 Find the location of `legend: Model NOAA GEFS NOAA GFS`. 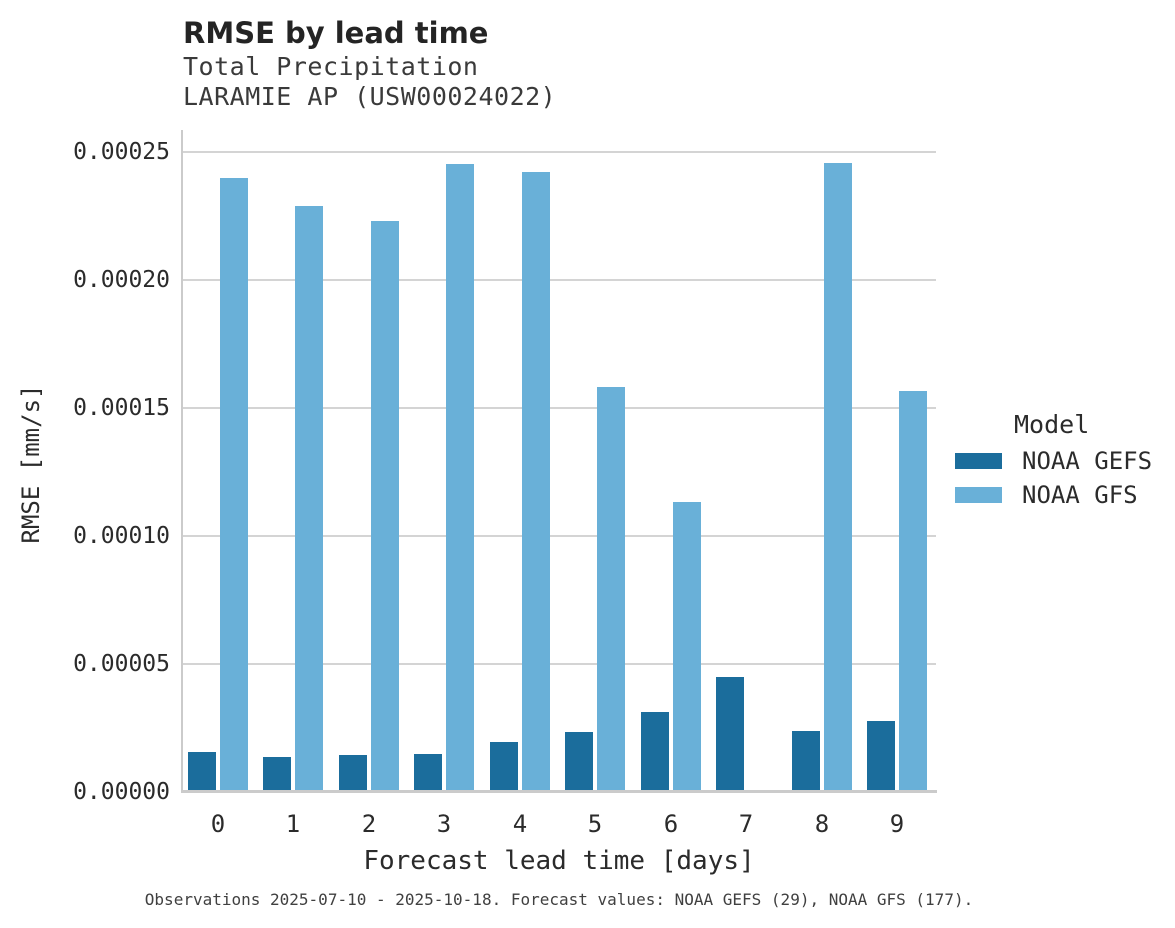

legend: Model NOAA GEFS NOAA GFS is located at coordinates (1062, 465).